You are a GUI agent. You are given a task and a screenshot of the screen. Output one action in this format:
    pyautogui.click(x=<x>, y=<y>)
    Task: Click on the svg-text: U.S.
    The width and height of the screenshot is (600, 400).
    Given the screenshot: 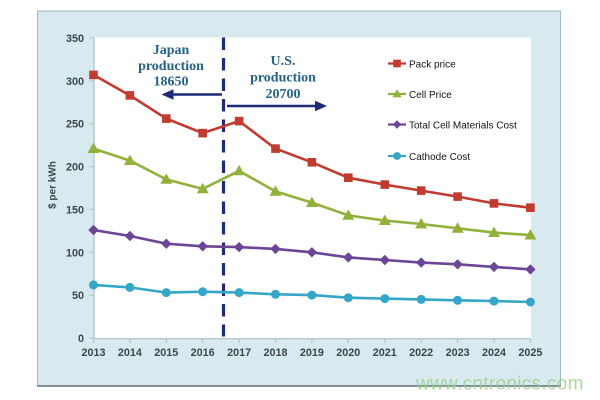 What is the action you would take?
    pyautogui.click(x=283, y=61)
    